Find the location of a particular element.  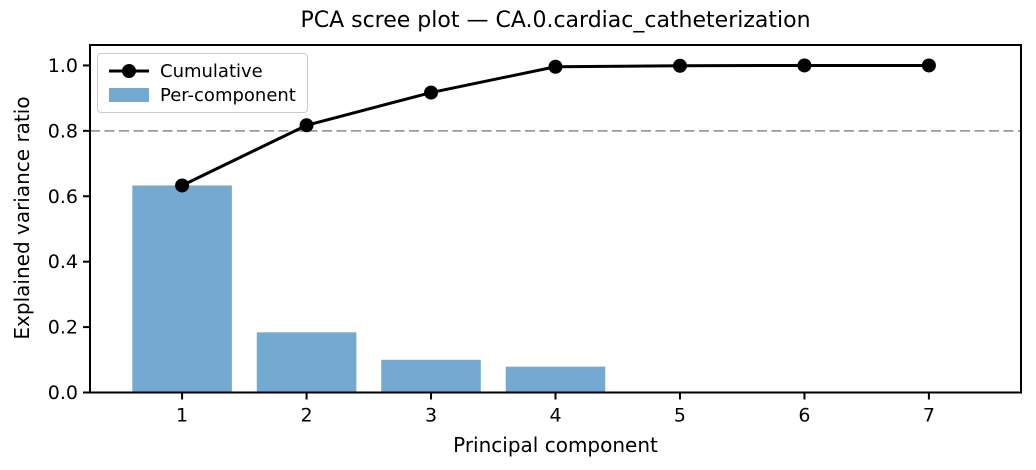

y-tick-label: 0.8 is located at coordinates (63, 131).